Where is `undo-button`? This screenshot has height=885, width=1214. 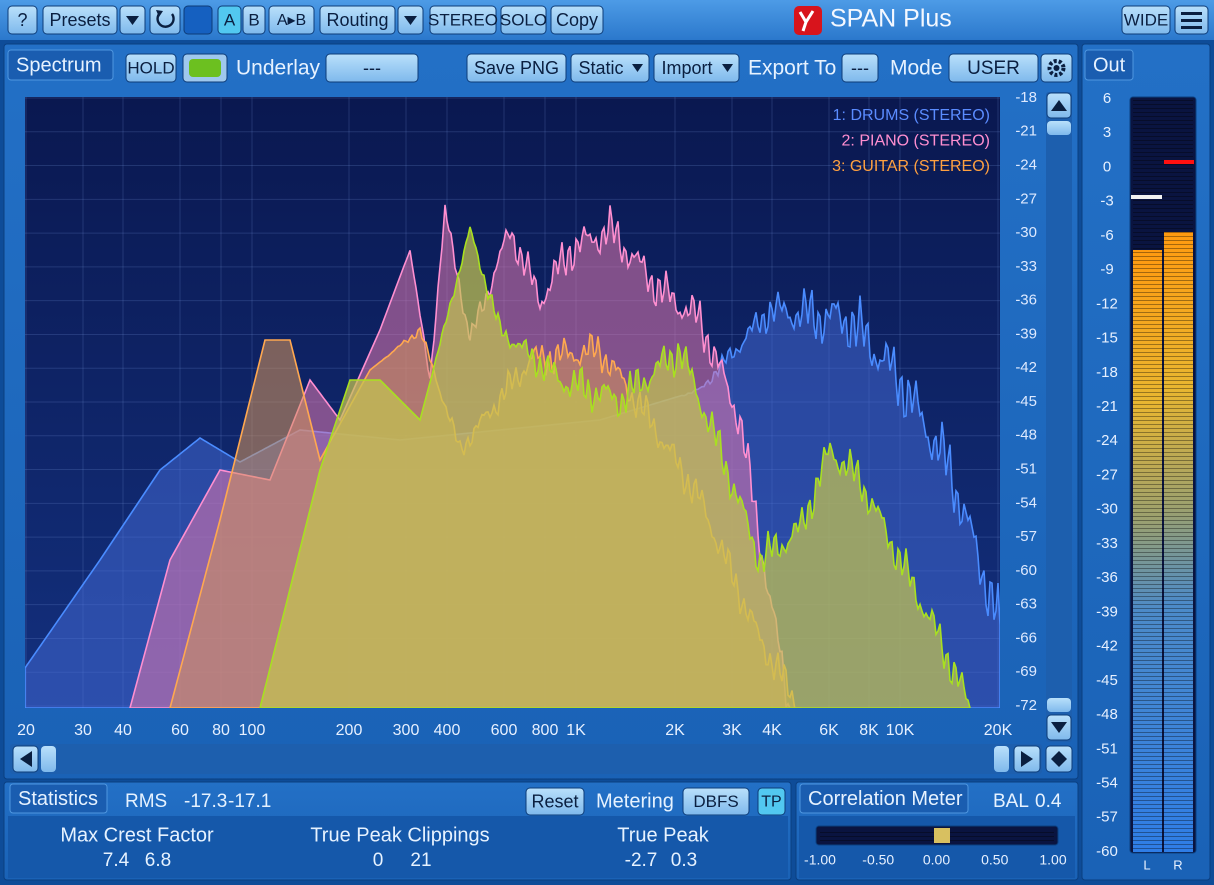
undo-button is located at coordinates (165, 20).